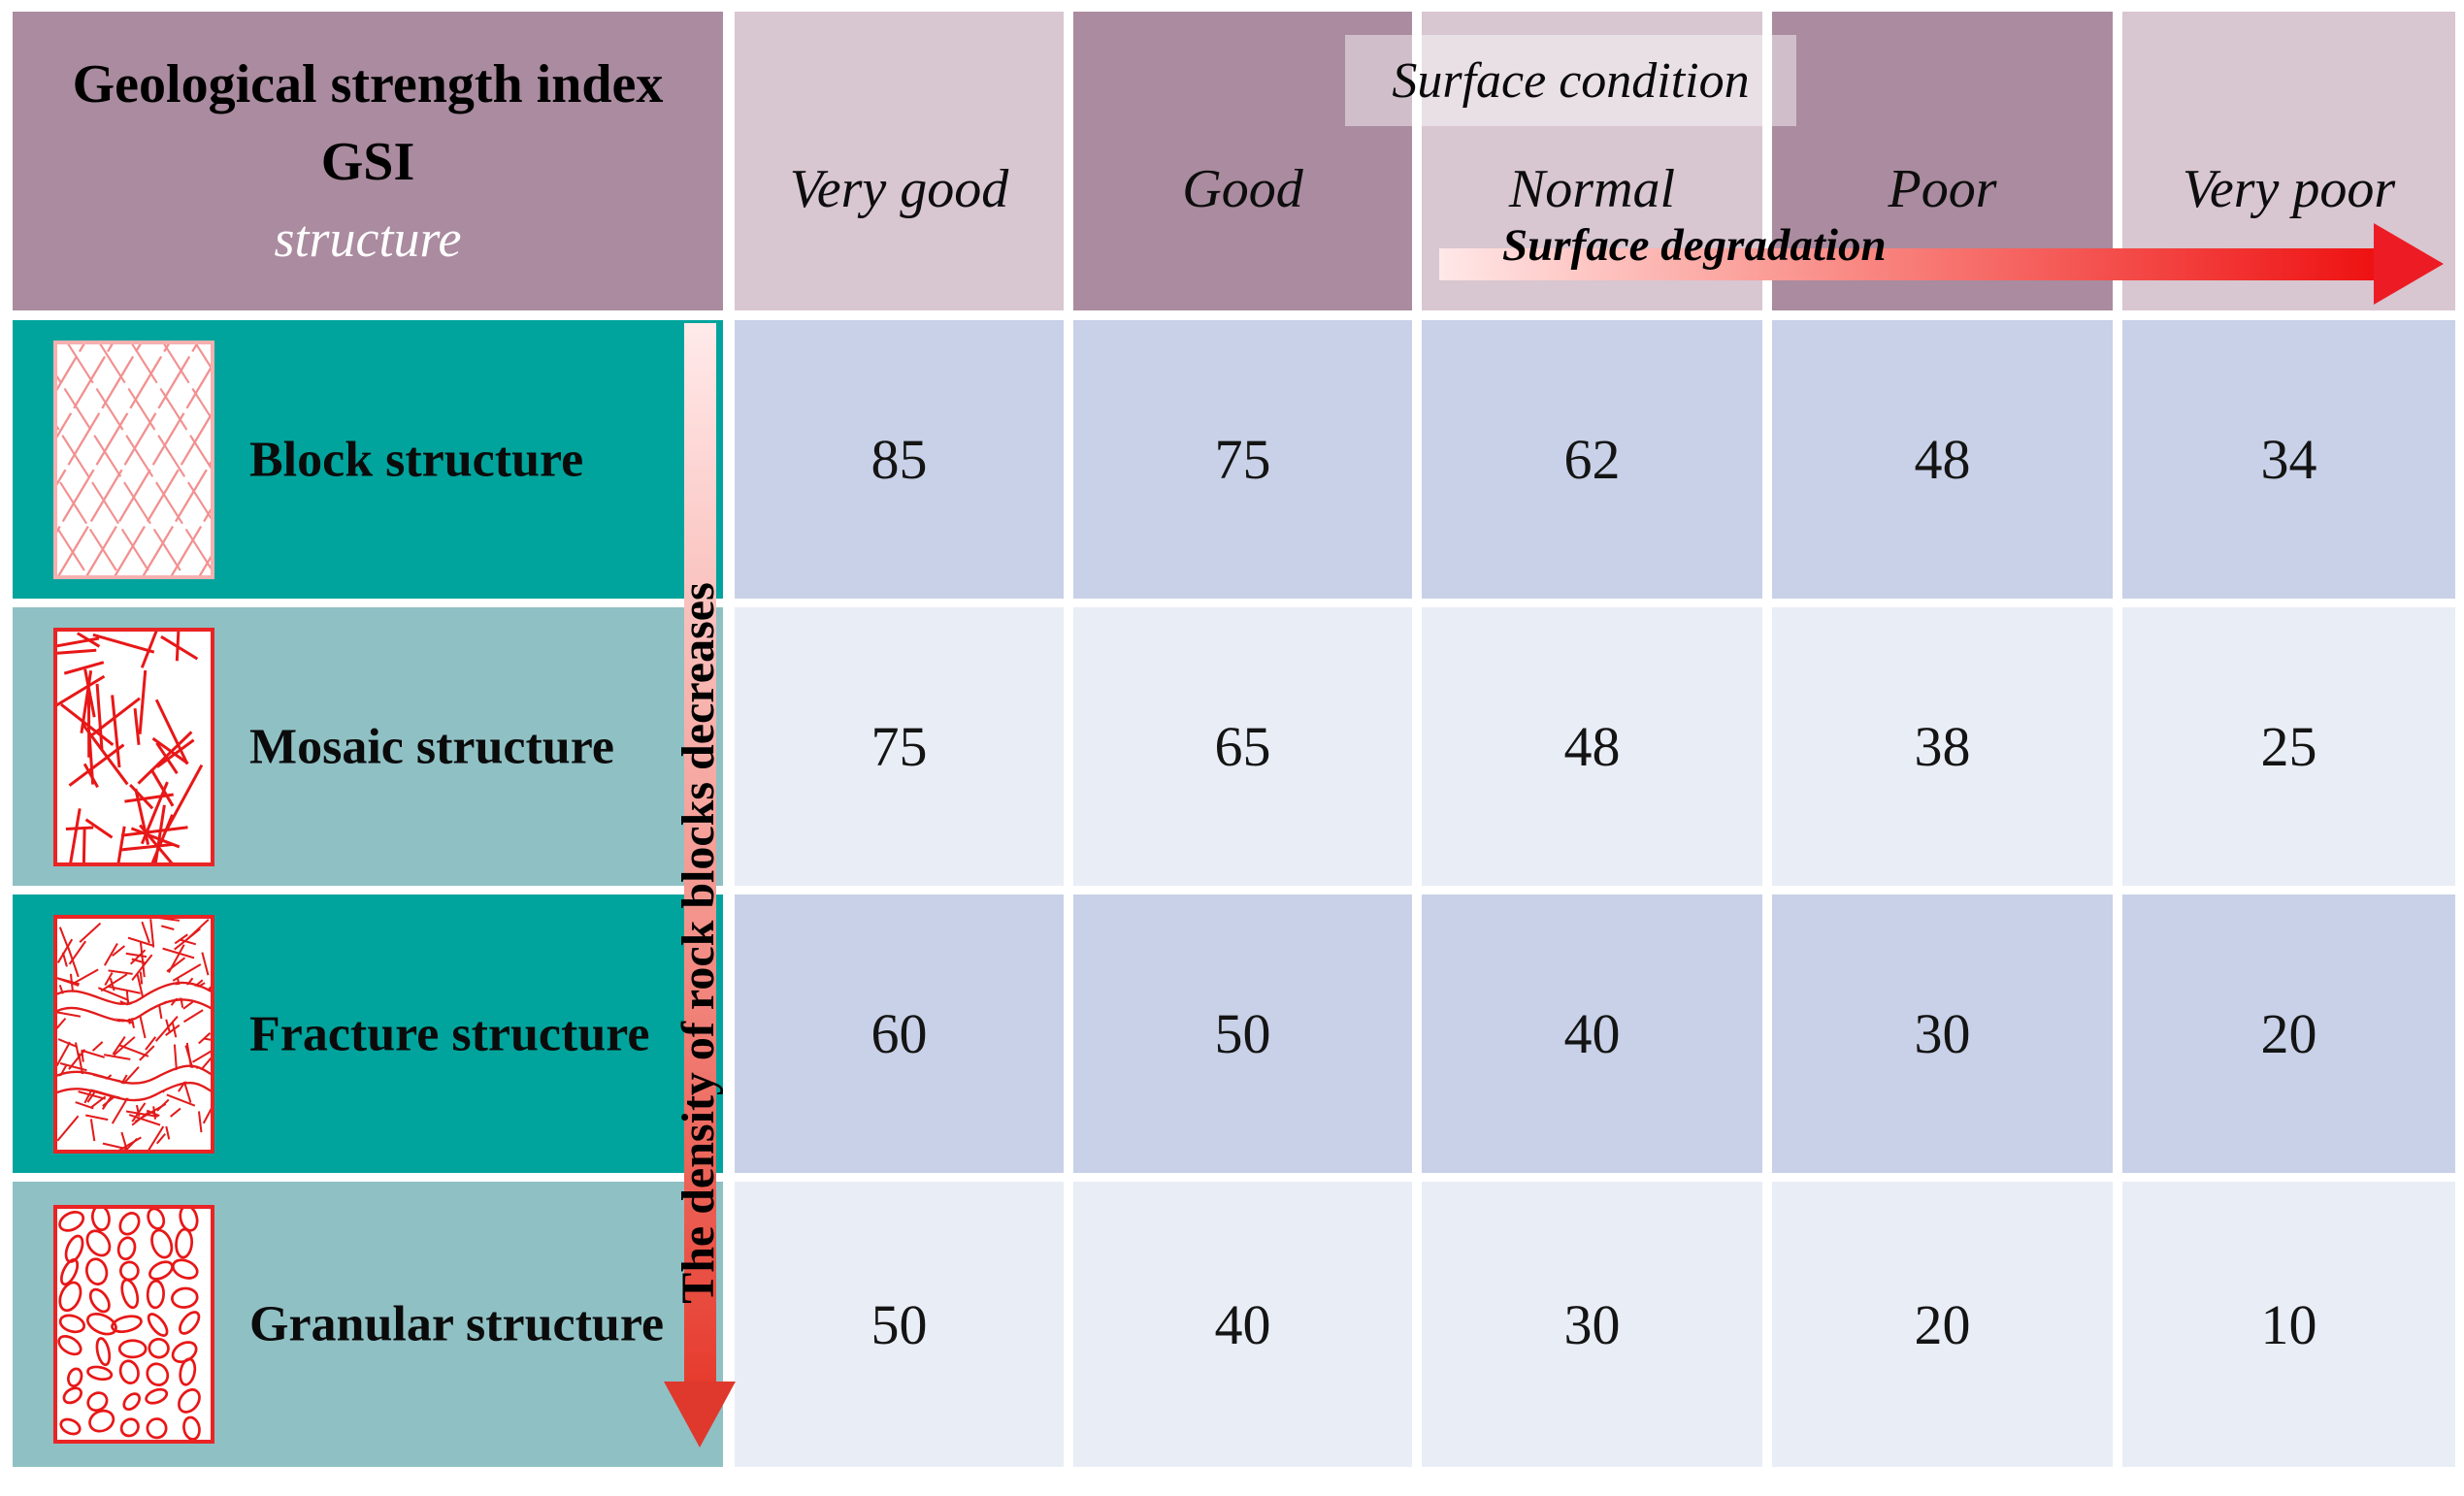 This screenshot has width=2464, height=1496. I want to click on structure-cell-granular: Granular structure, so click(368, 1324).